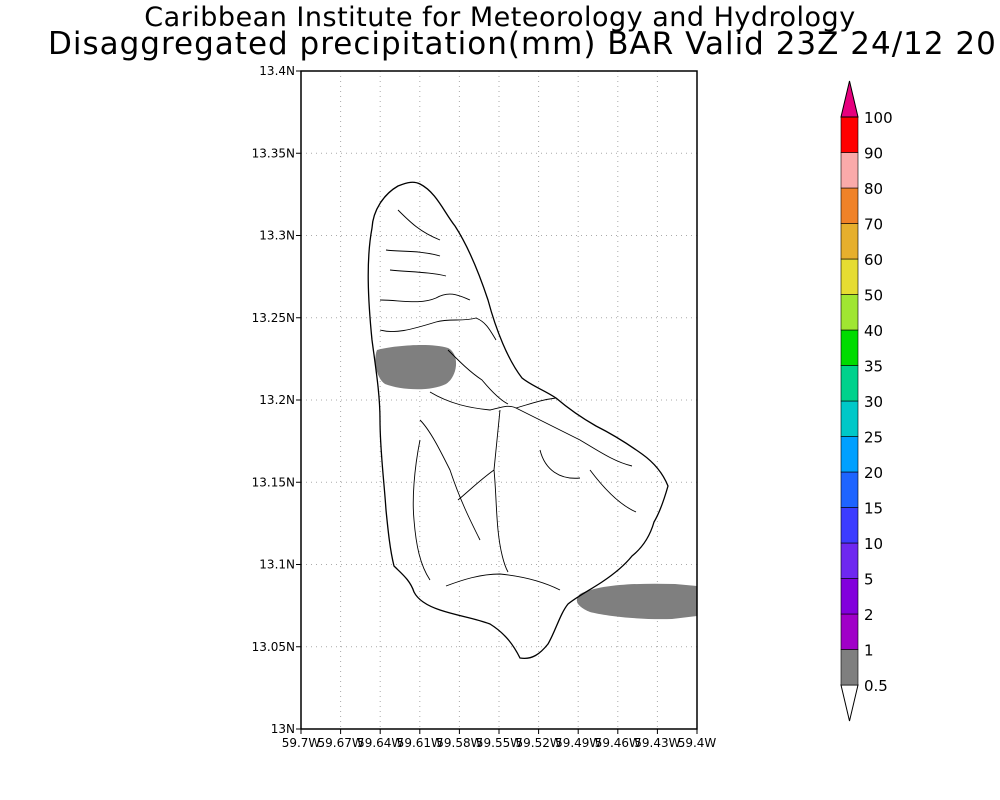 The width and height of the screenshot is (1000, 800). I want to click on colorbar-level-label: 0.5, so click(876, 686).